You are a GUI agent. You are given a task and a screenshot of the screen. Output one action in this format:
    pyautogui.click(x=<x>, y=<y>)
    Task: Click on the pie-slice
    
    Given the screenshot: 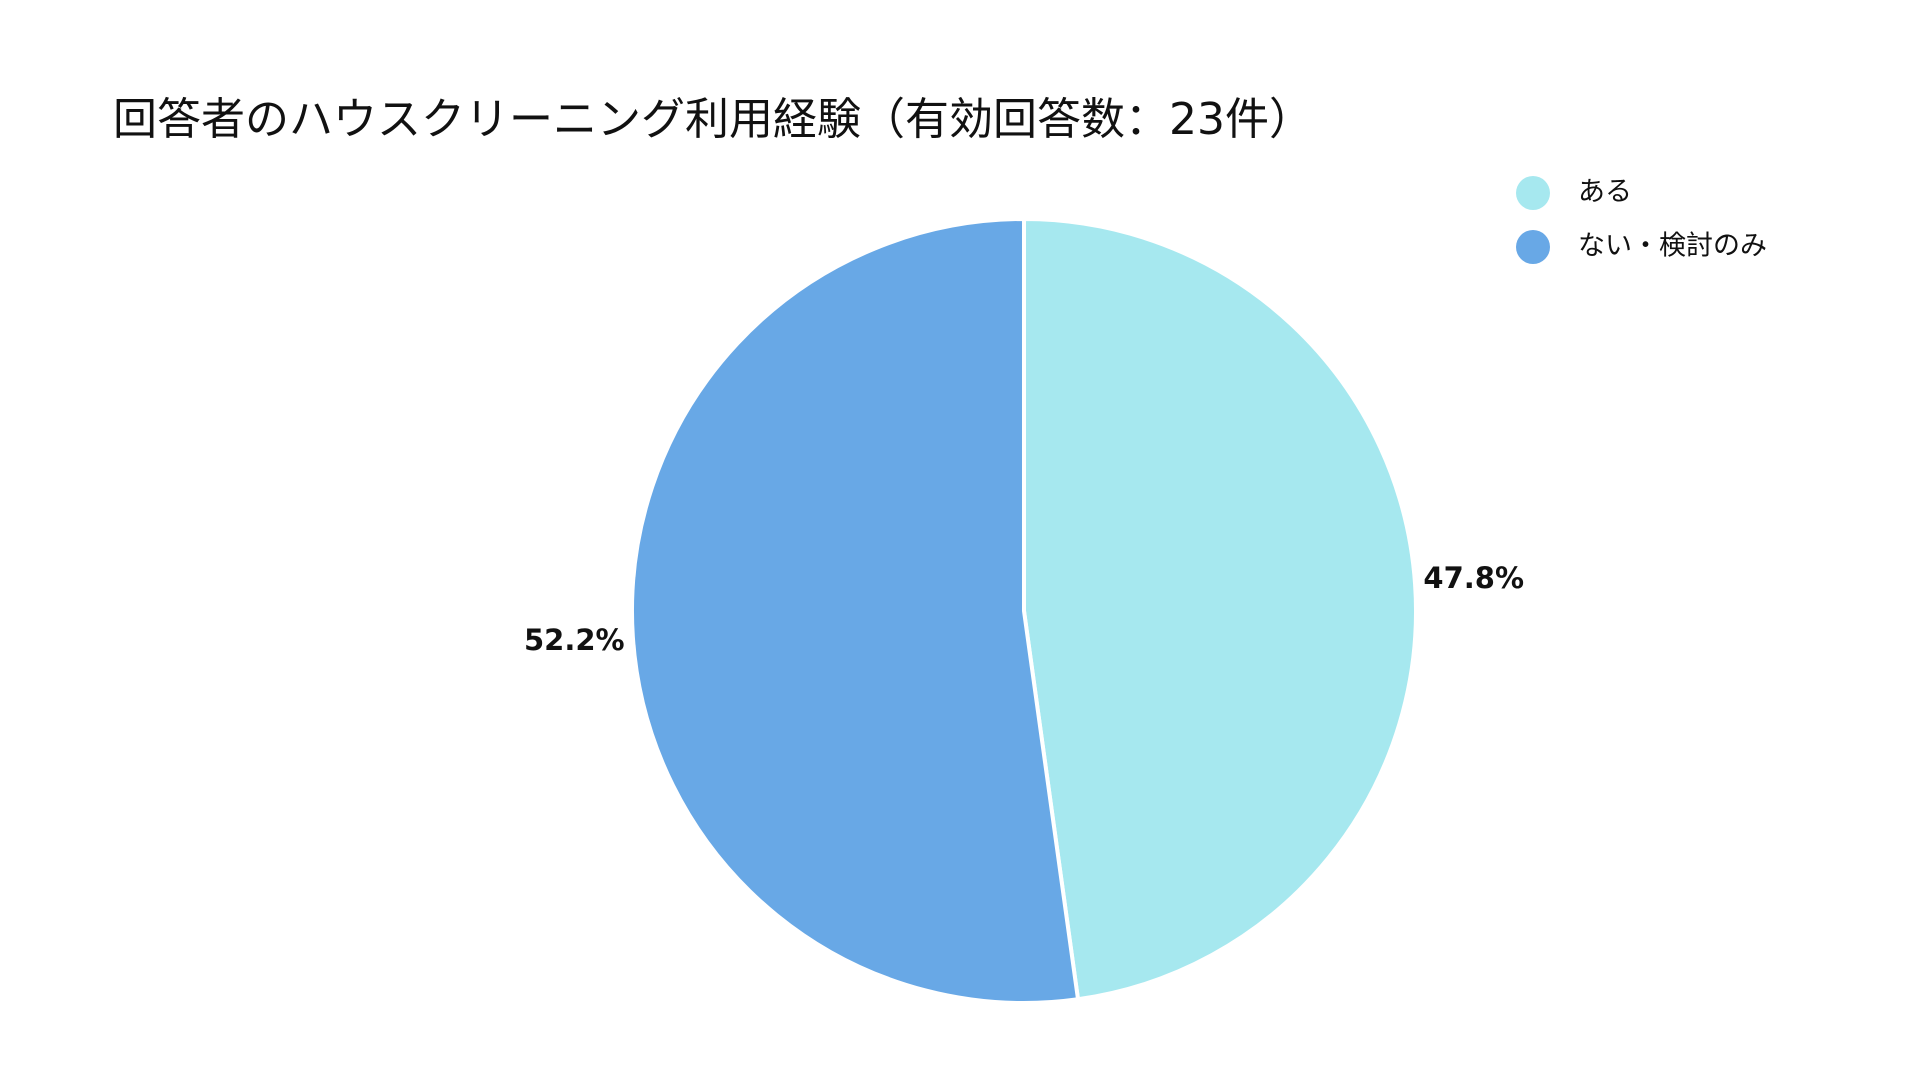 What is the action you would take?
    pyautogui.click(x=1220, y=609)
    